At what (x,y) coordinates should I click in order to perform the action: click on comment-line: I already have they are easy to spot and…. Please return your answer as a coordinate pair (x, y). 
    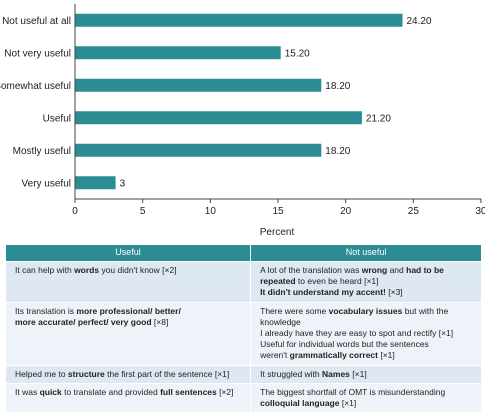
    Looking at the image, I should click on (366, 333).